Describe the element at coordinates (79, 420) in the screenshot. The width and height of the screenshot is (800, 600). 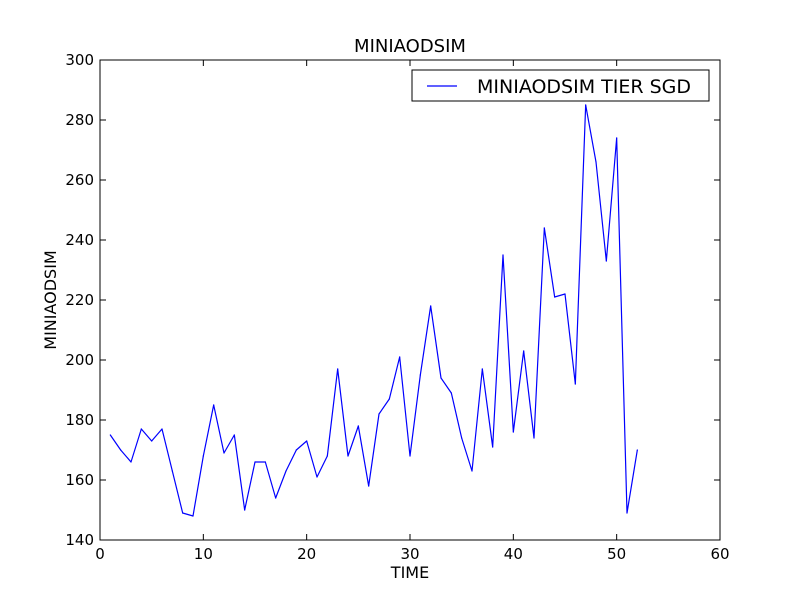
I see `y-tick-label: 180` at that location.